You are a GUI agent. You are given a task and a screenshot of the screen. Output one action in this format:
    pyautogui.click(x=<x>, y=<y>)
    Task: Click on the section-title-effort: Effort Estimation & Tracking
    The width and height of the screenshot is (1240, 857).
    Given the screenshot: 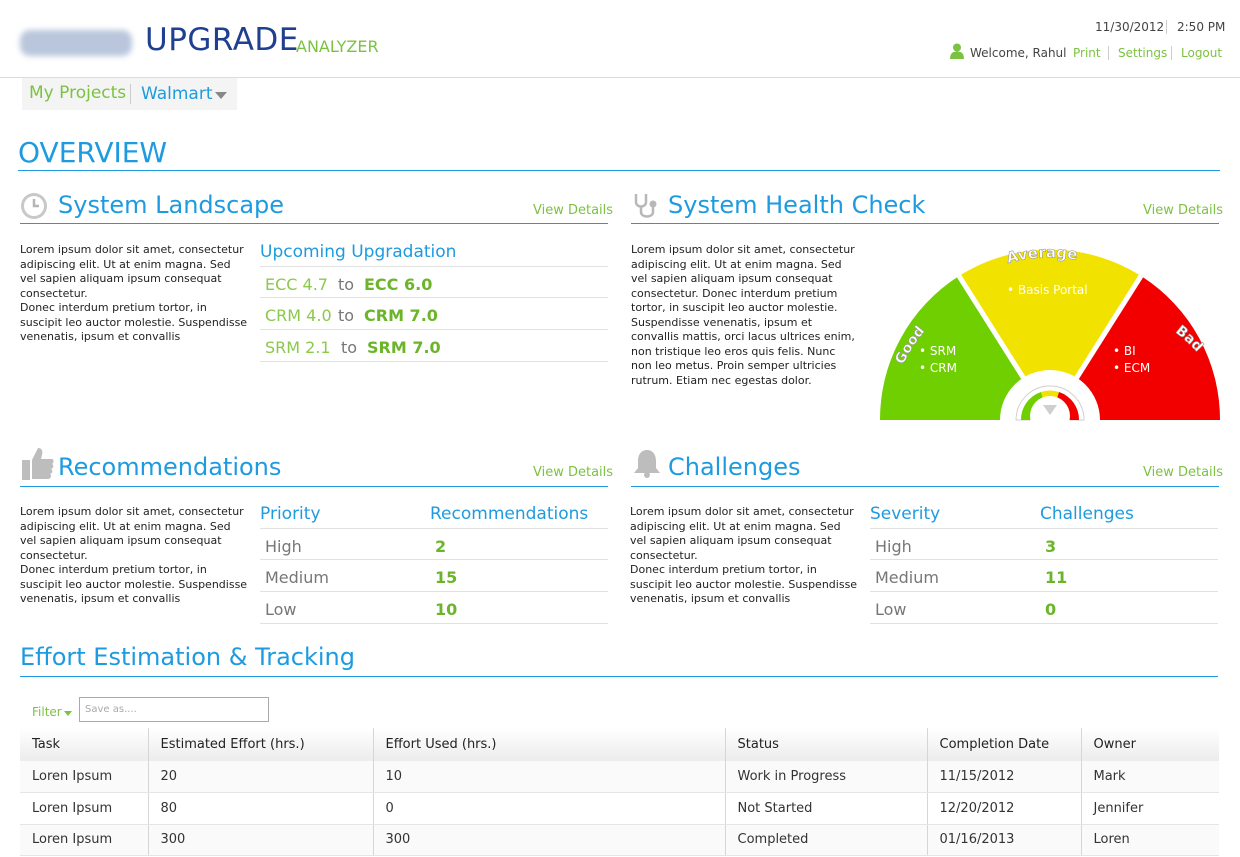 What is the action you would take?
    pyautogui.click(x=187, y=657)
    